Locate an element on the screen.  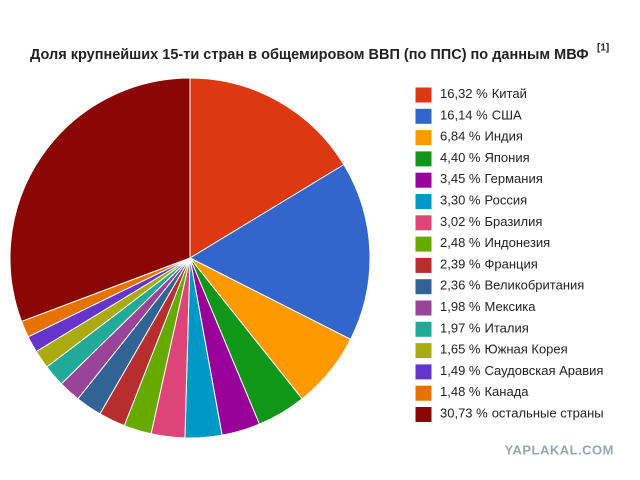
legend-name: Великобритания is located at coordinates (534, 285).